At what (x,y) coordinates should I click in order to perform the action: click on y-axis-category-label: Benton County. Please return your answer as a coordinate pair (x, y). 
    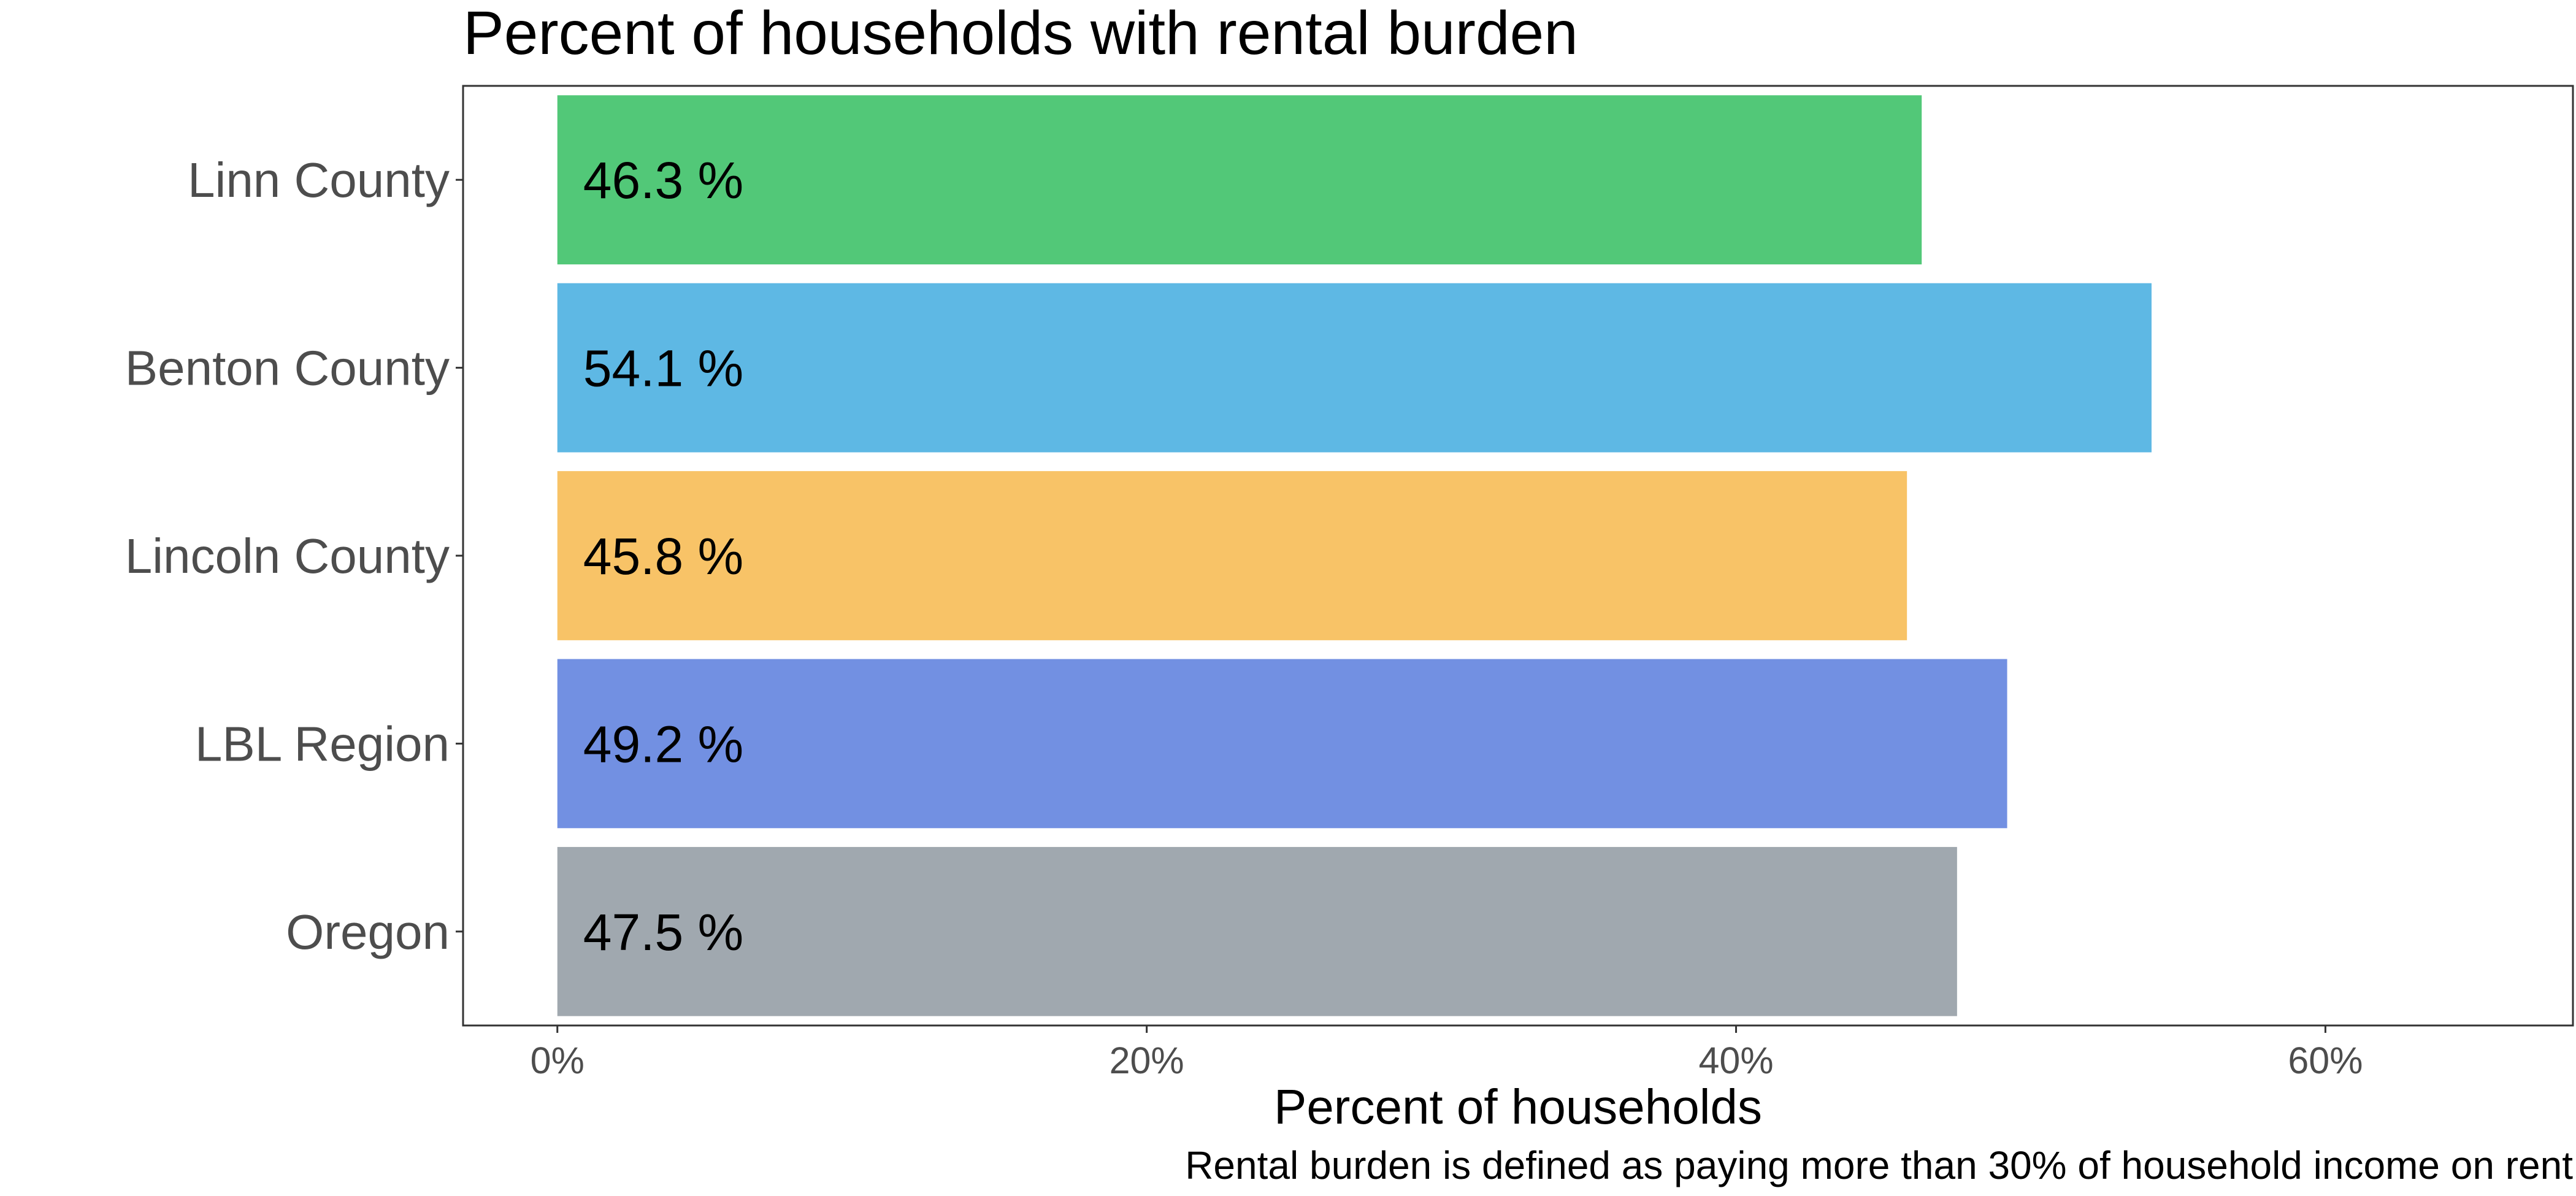
    Looking at the image, I should click on (287, 368).